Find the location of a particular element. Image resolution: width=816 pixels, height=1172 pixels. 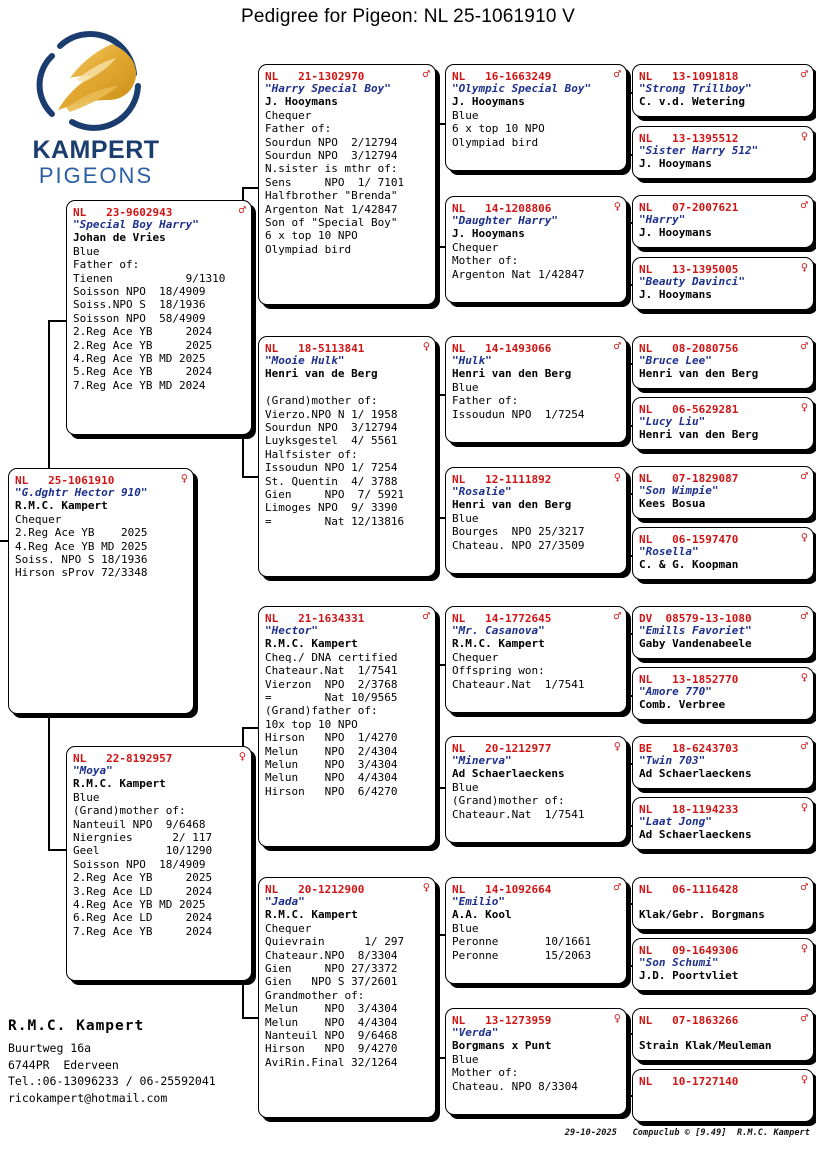

pedigree-card-g4-10: ♀ NL 13-1852770 "Amore 770" Comb. Verbree is located at coordinates (723, 693).